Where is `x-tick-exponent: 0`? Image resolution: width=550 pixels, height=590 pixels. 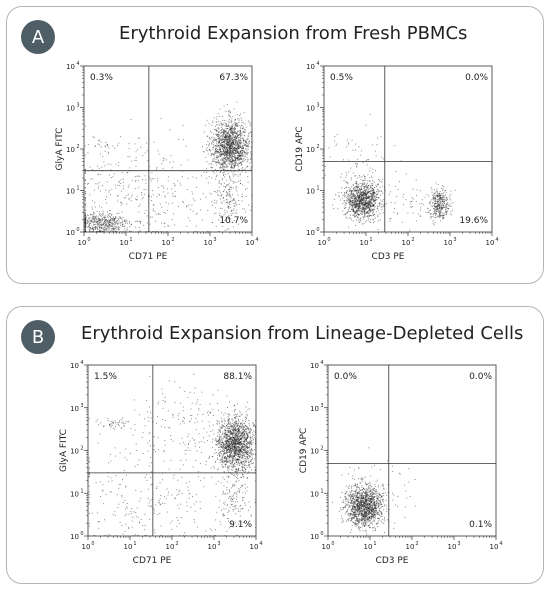
x-tick-exponent: 0 is located at coordinates (328, 240).